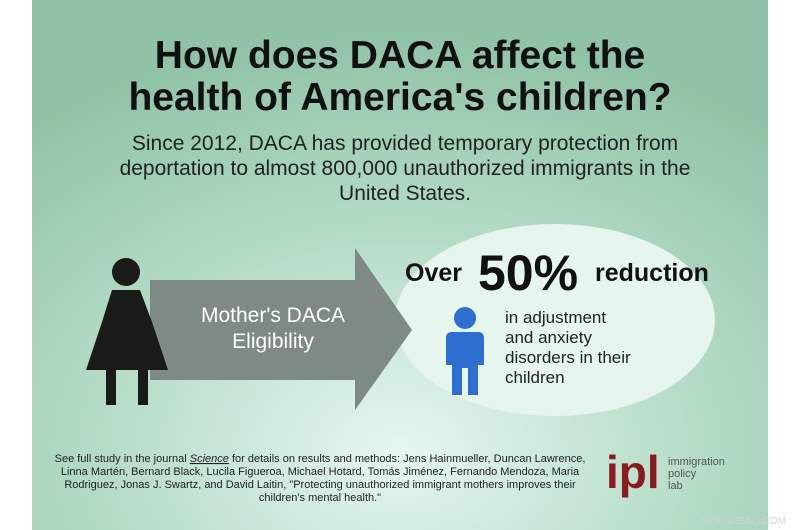  I want to click on title-line: How does DACA affect the, so click(400, 55).